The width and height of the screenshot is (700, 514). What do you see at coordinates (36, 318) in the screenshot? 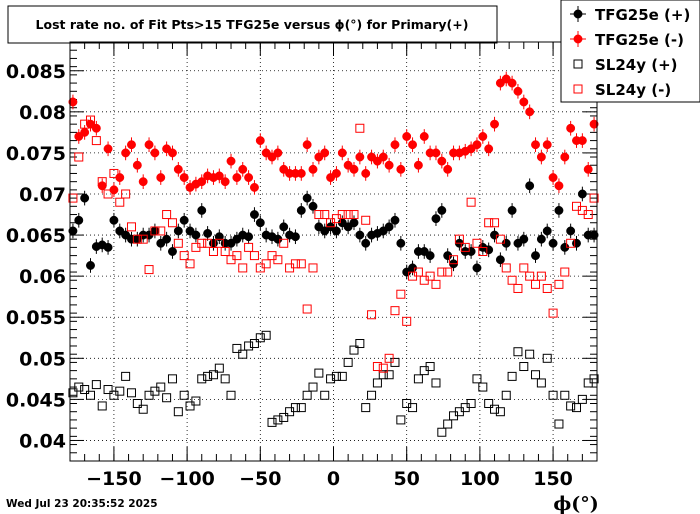
I see `y-tick-label: 0.055` at bounding box center [36, 318].